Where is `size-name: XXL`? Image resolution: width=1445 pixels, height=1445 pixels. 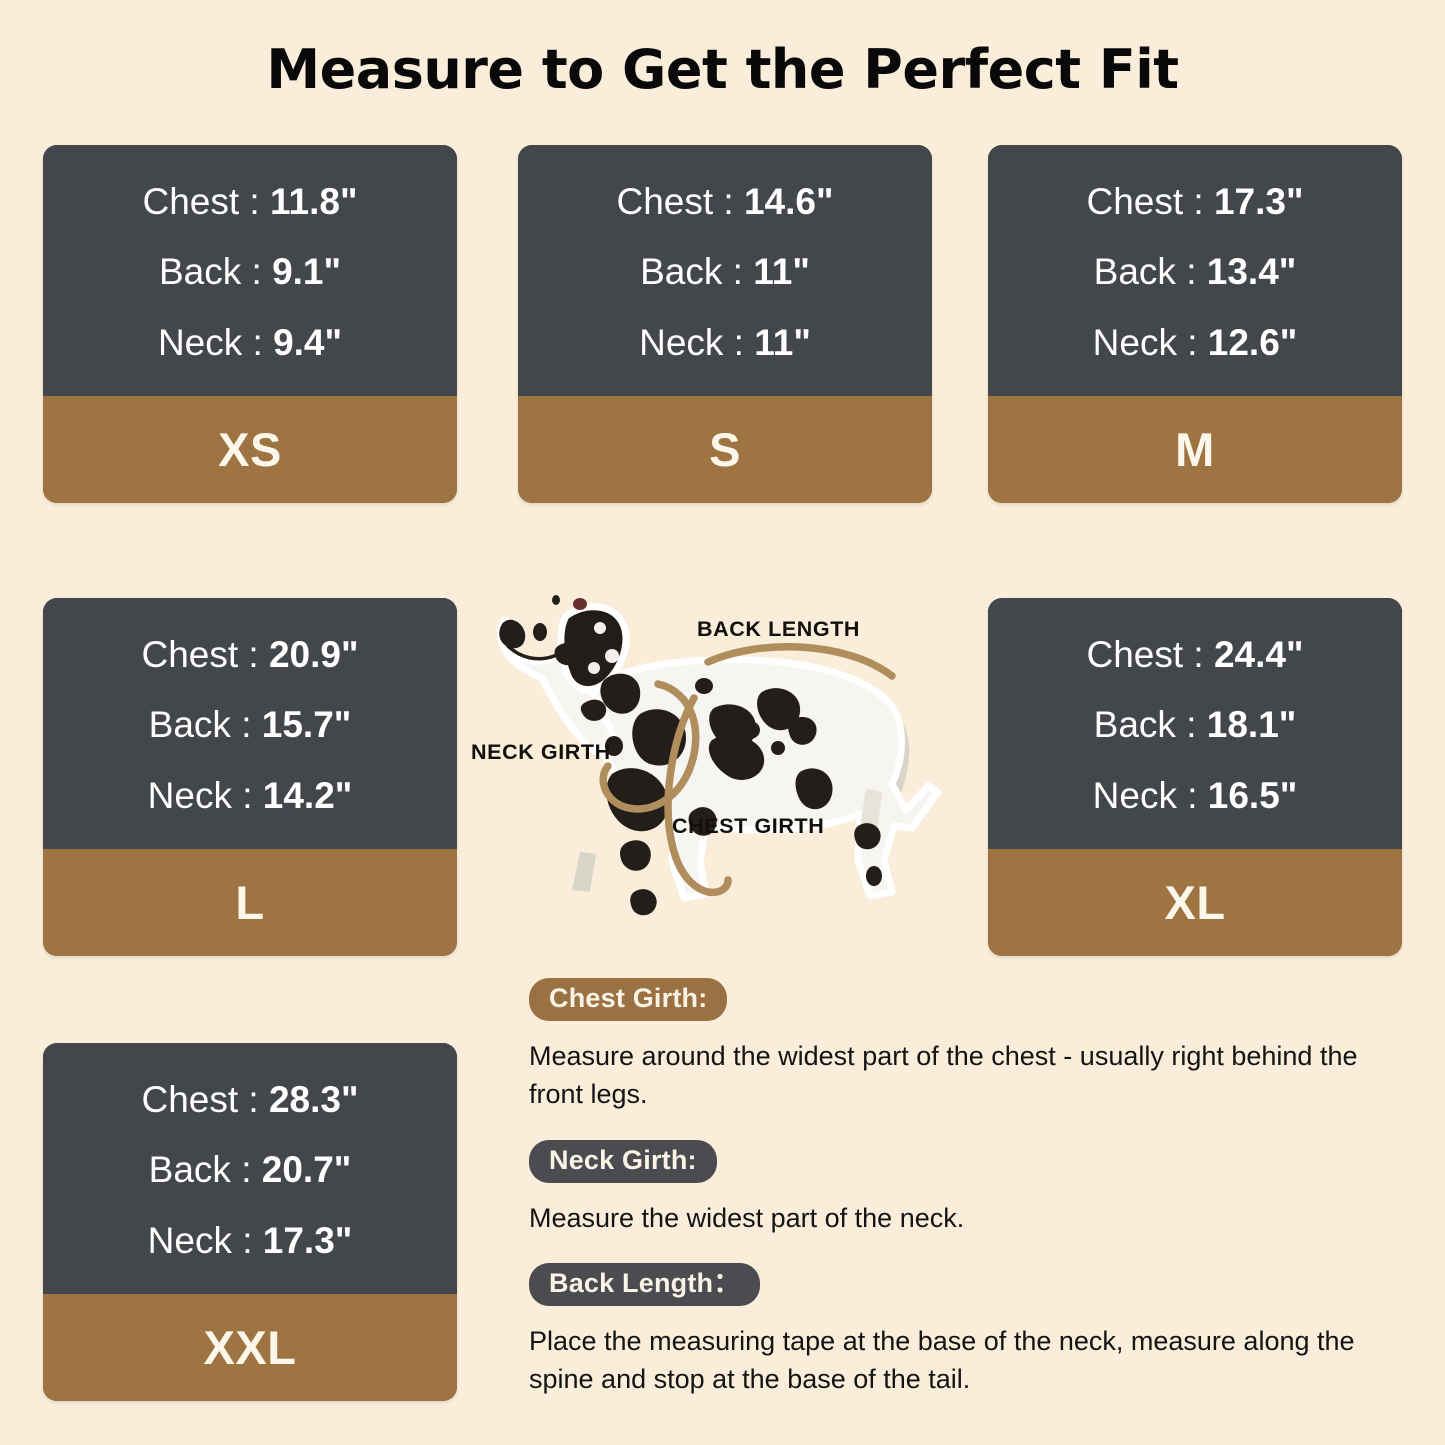
size-name: XXL is located at coordinates (250, 1347).